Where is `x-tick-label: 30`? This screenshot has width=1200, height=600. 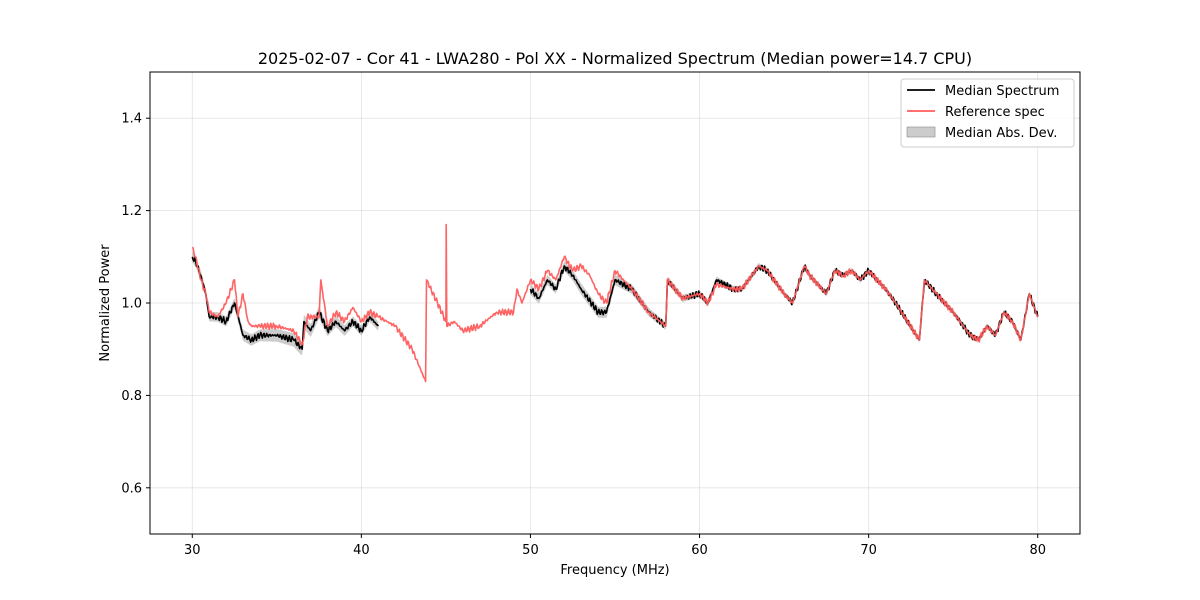
x-tick-label: 30 is located at coordinates (192, 550).